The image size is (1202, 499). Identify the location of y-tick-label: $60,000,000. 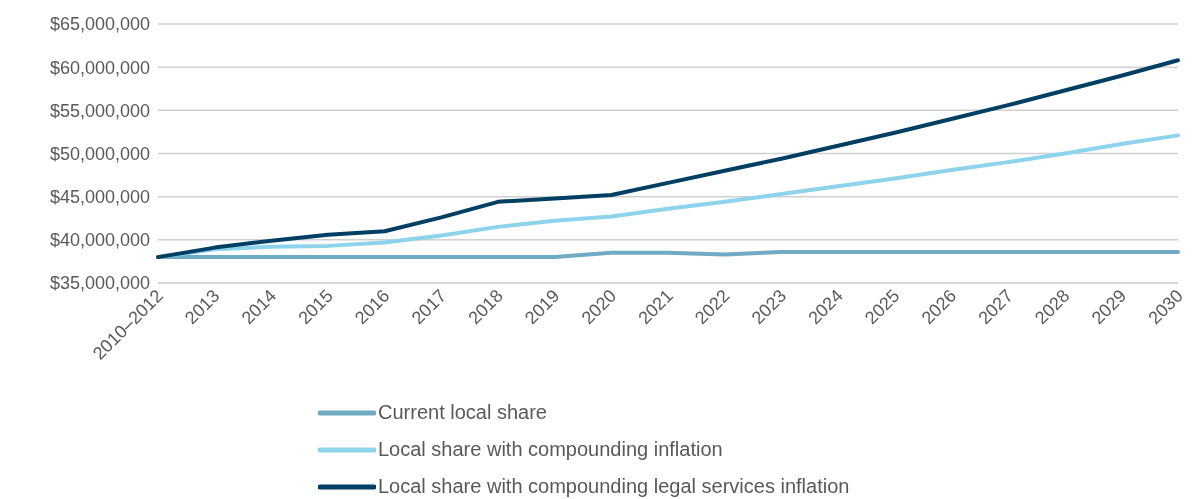
(99, 67).